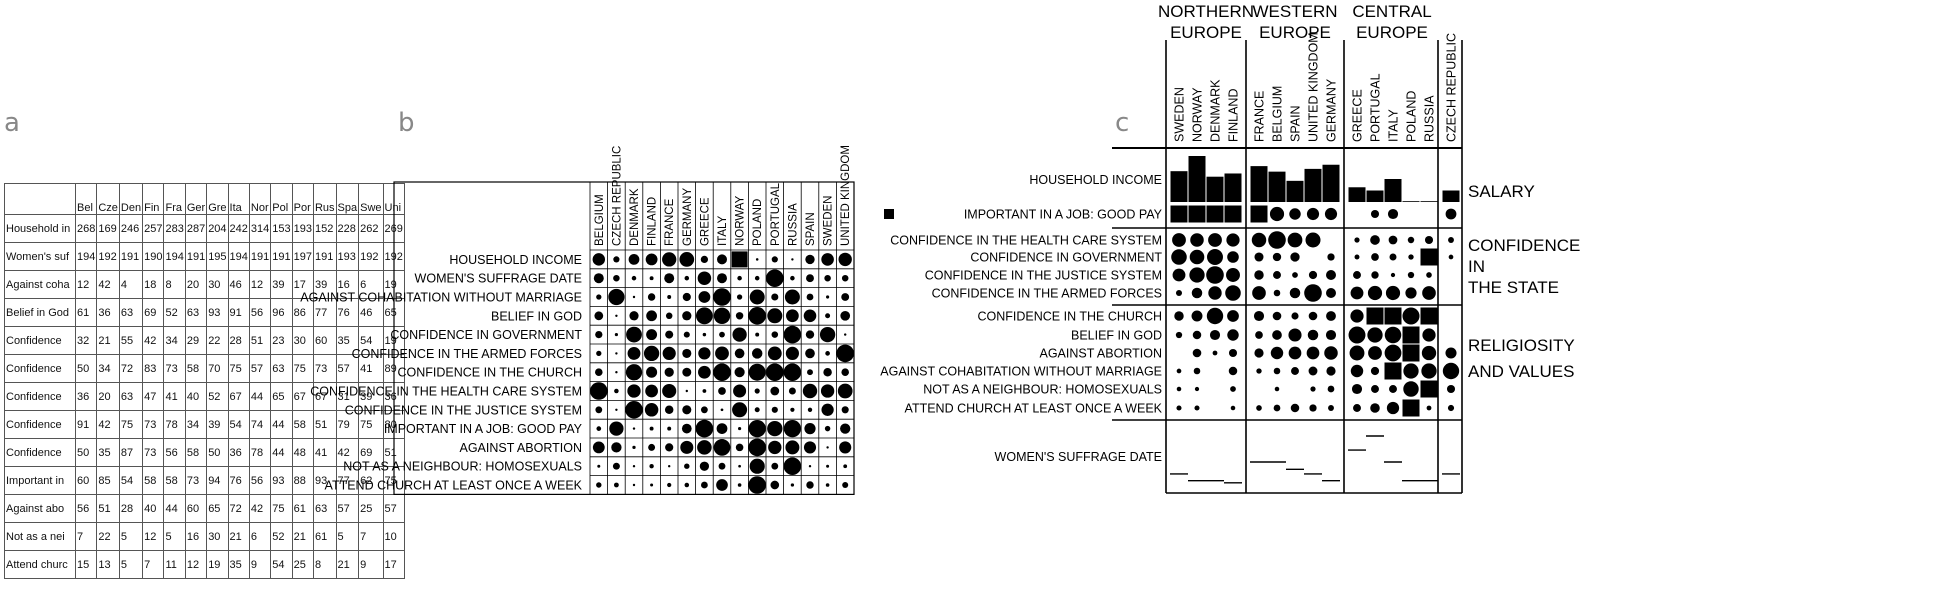  I want to click on group-label: EUROPE, so click(1295, 32).